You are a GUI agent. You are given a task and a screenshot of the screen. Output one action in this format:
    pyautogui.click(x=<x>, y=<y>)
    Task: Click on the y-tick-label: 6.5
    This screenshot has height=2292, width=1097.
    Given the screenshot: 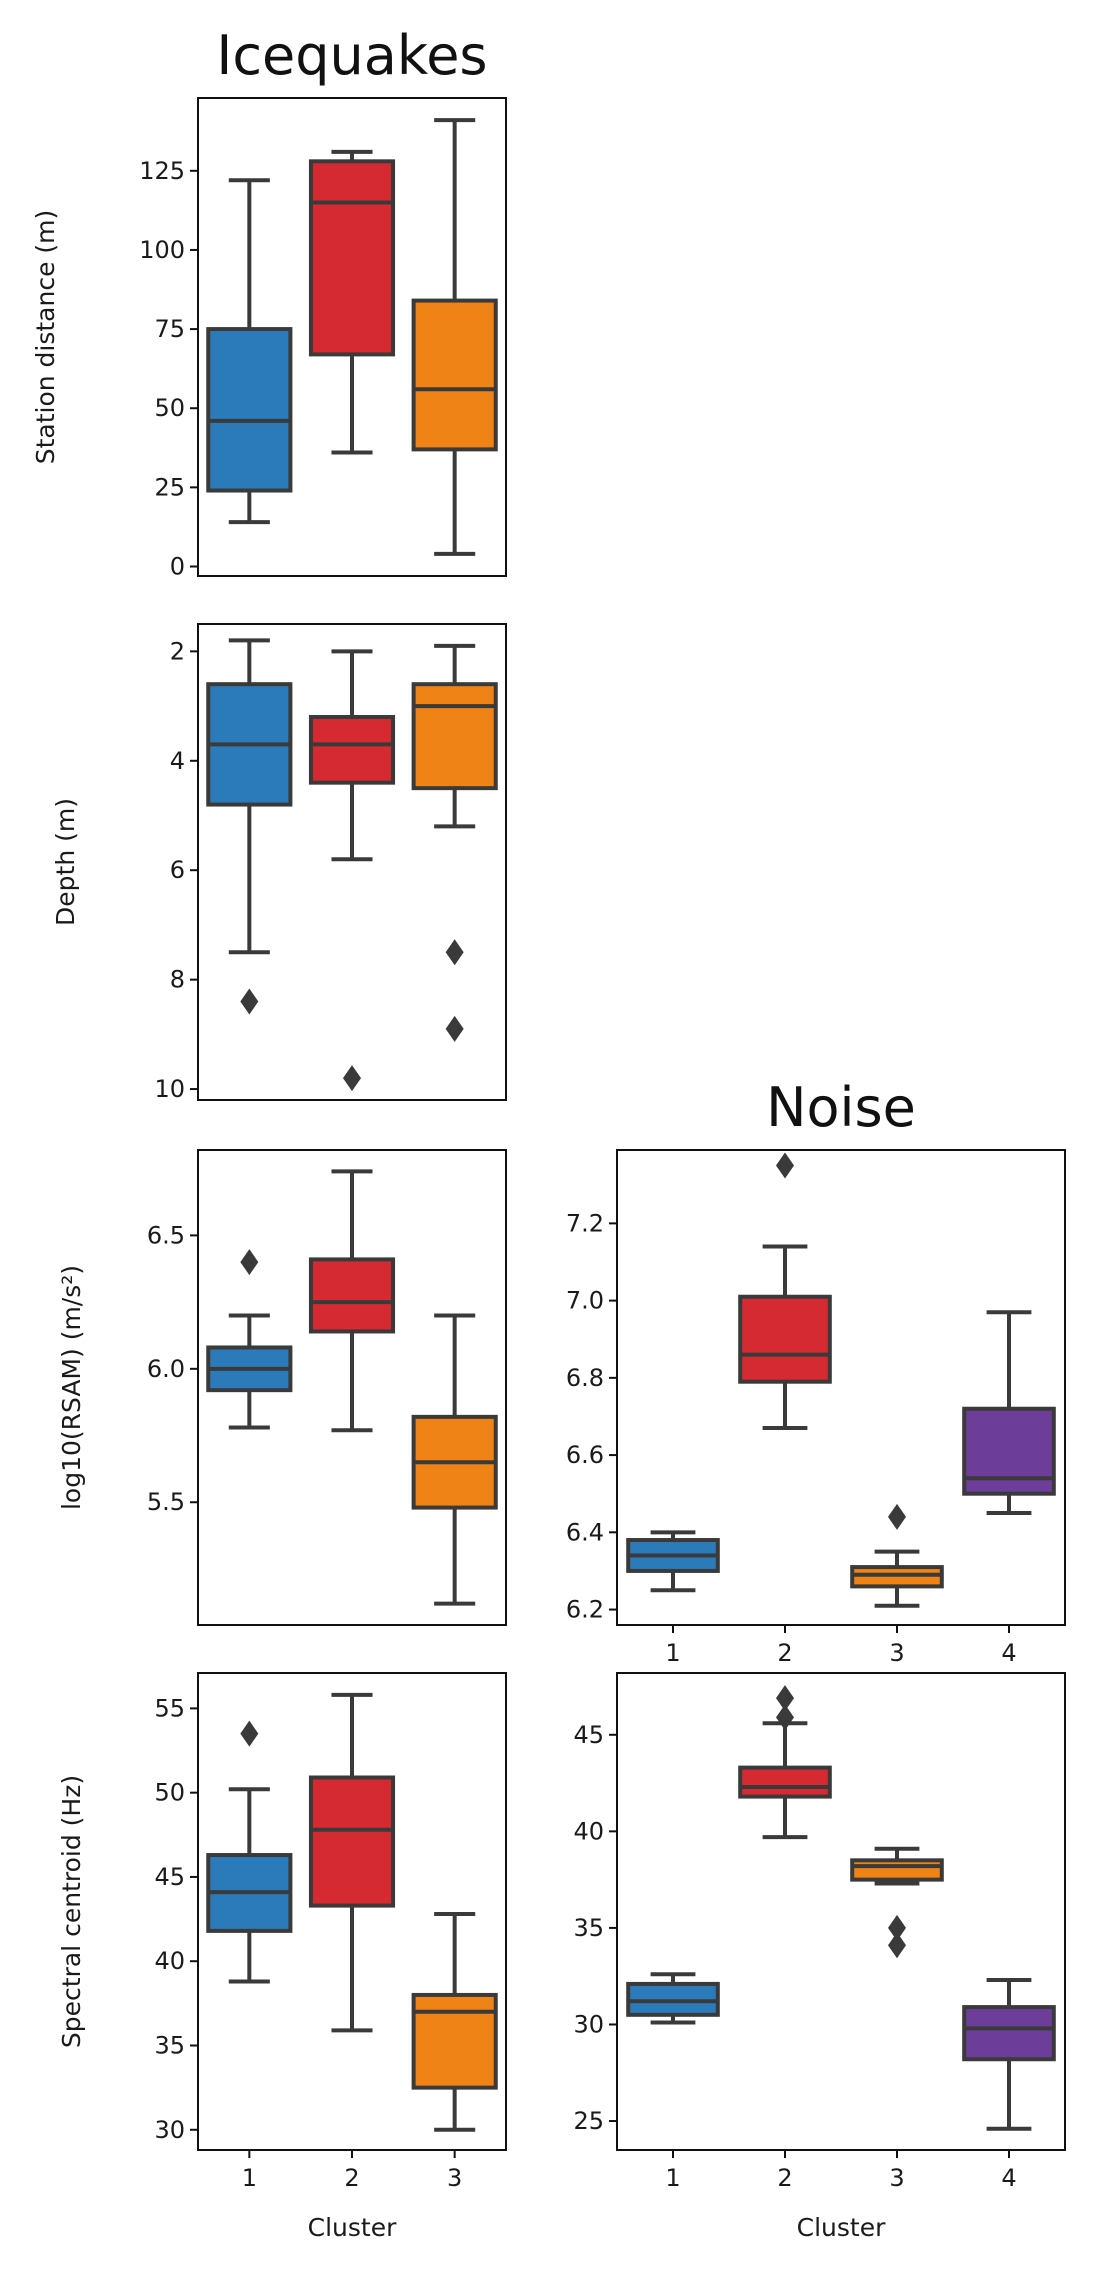 What is the action you would take?
    pyautogui.click(x=166, y=1235)
    